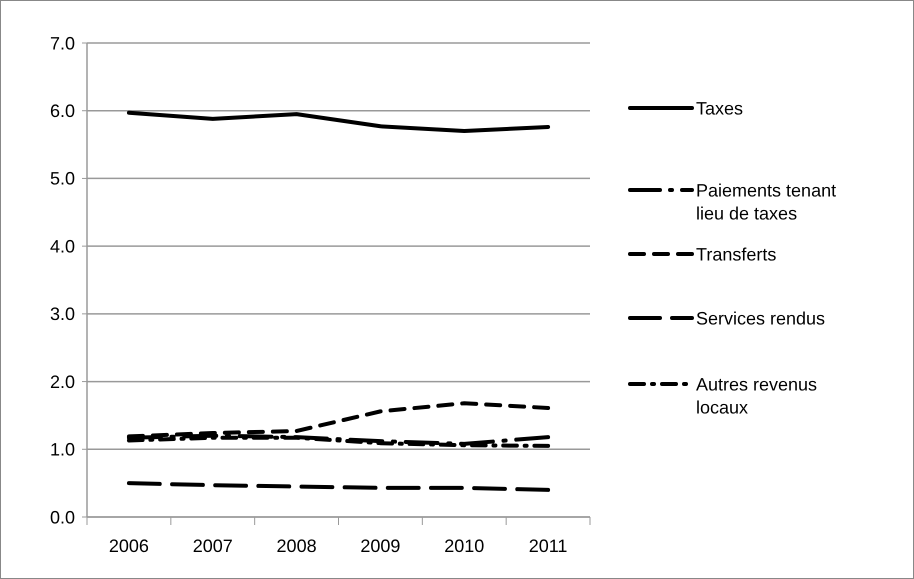 This screenshot has width=914, height=579. Describe the element at coordinates (212, 546) in the screenshot. I see `x-tick-label: 2007` at that location.